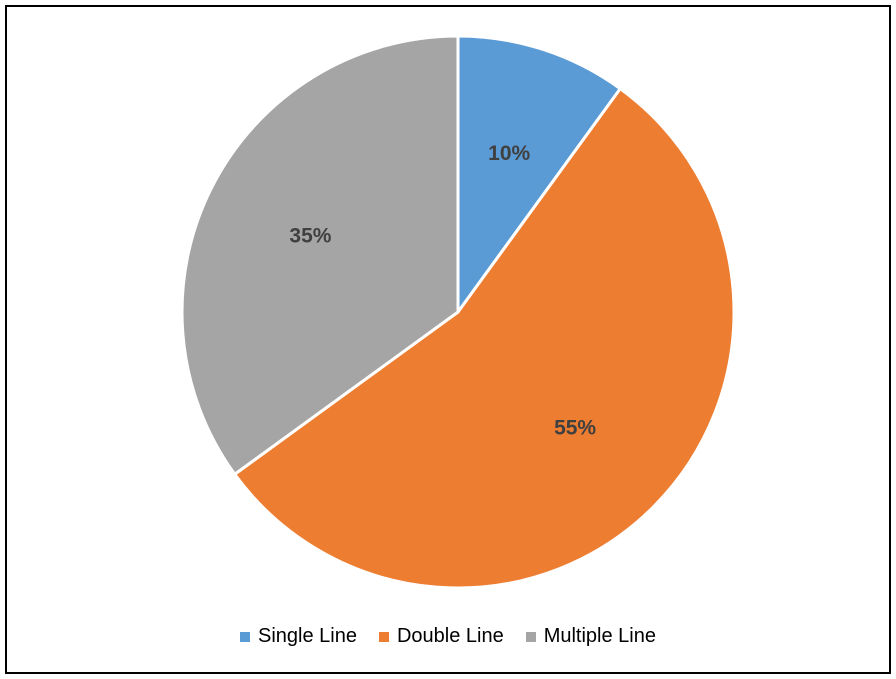 The height and width of the screenshot is (679, 896). What do you see at coordinates (310, 235) in the screenshot?
I see `data-label-multiple-line: 35%` at bounding box center [310, 235].